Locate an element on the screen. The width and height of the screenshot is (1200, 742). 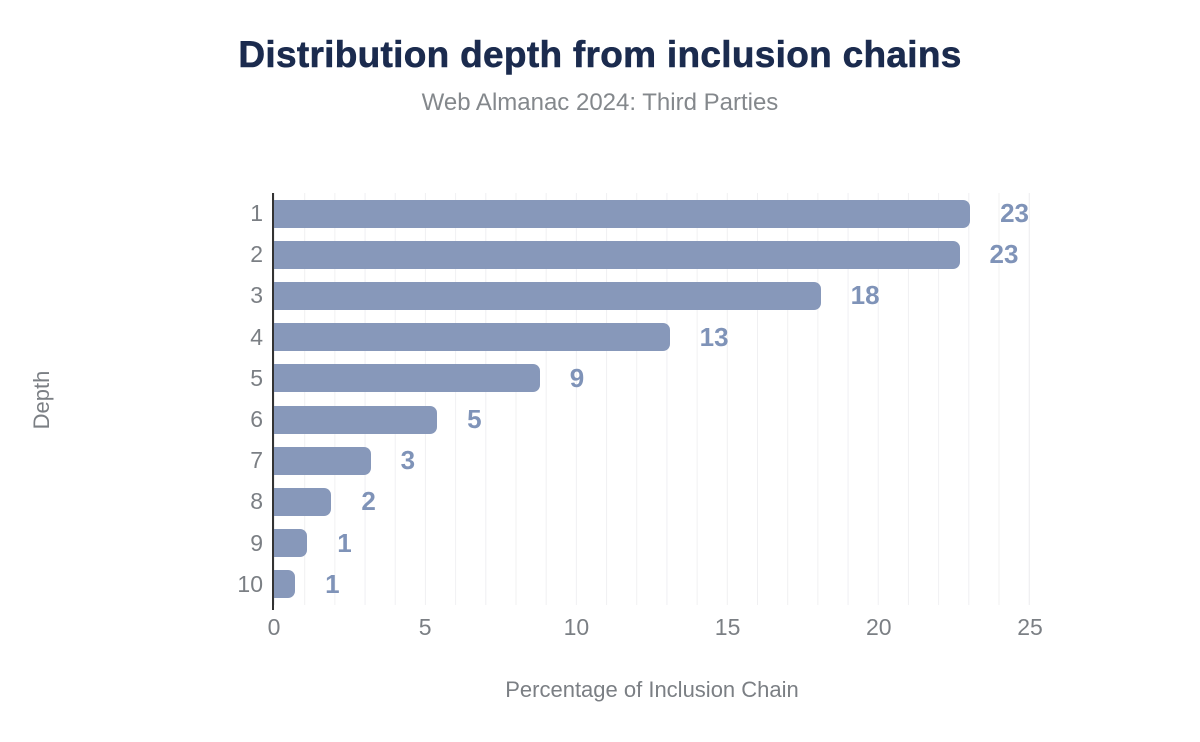
y-tick-label: 9 is located at coordinates (256, 542).